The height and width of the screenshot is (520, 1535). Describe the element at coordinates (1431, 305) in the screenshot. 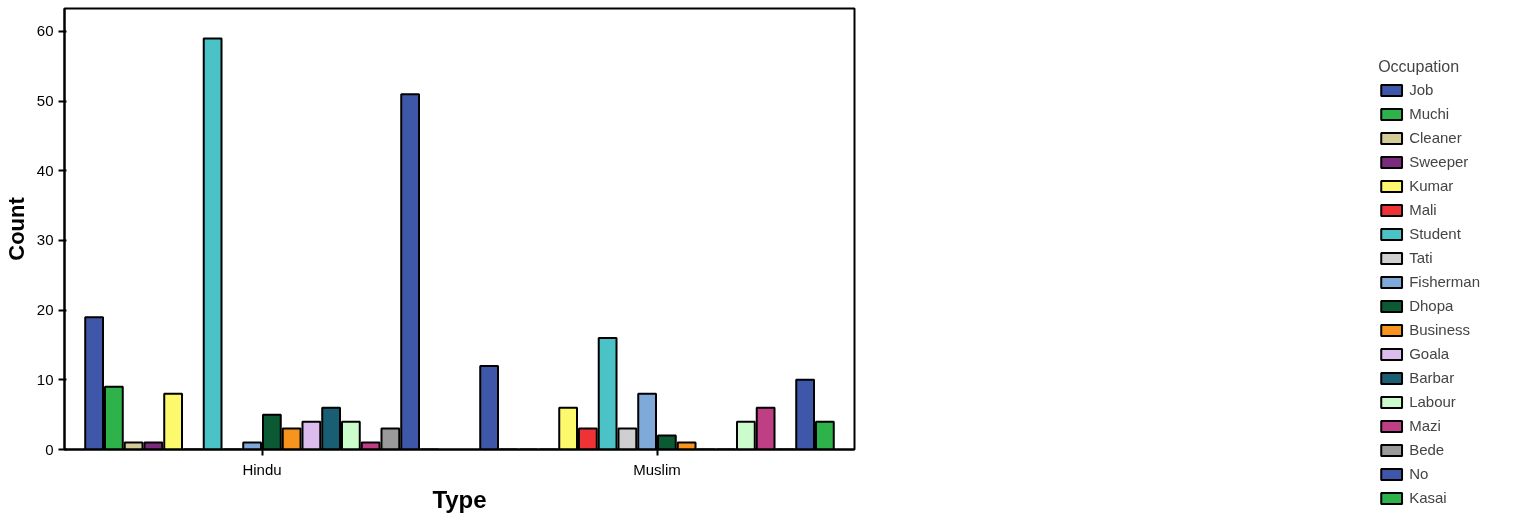

I see `legend-label: Dhopa` at that location.